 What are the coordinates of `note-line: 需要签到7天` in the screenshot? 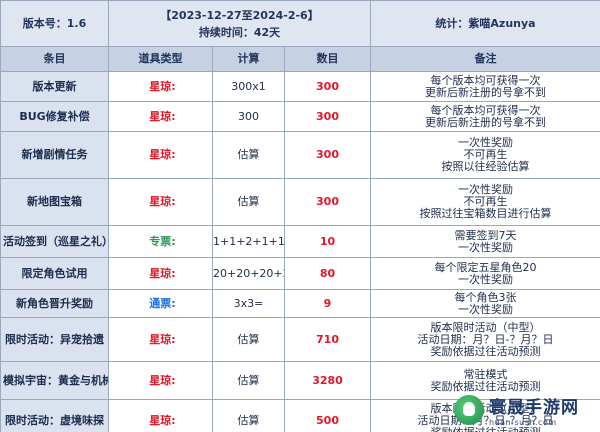 It's located at (485, 235).